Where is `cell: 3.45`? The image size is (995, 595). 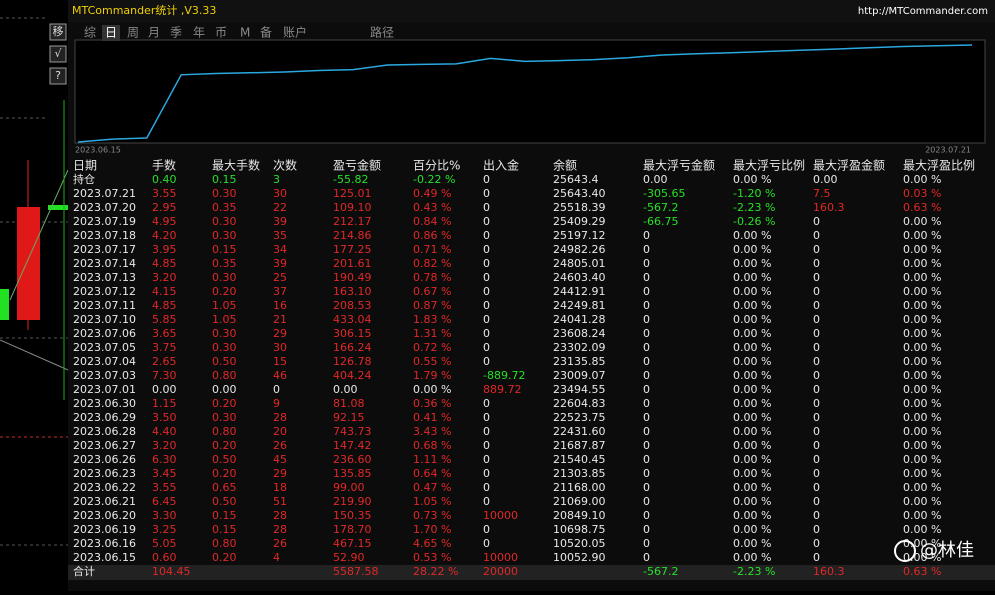
cell: 3.45 is located at coordinates (164, 473).